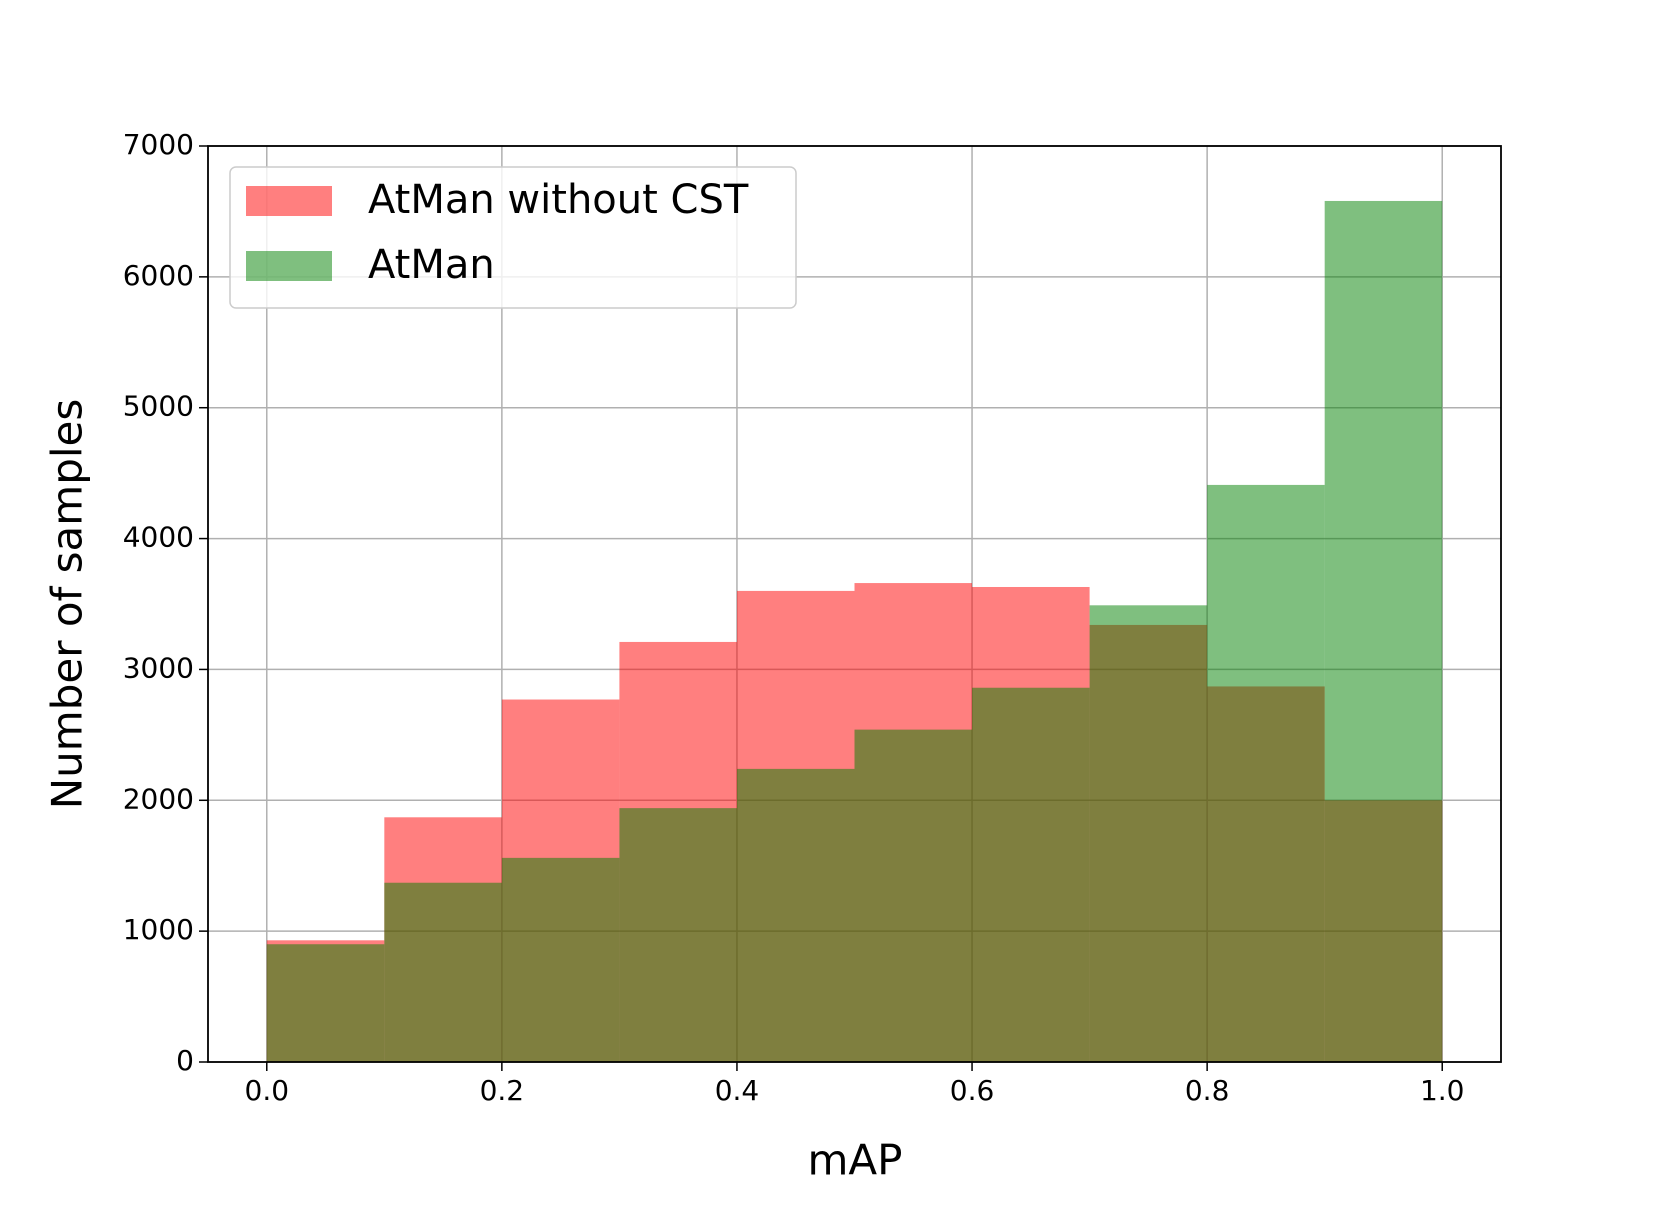  I want to click on x-tick-label: 0.8, so click(1207, 1090).